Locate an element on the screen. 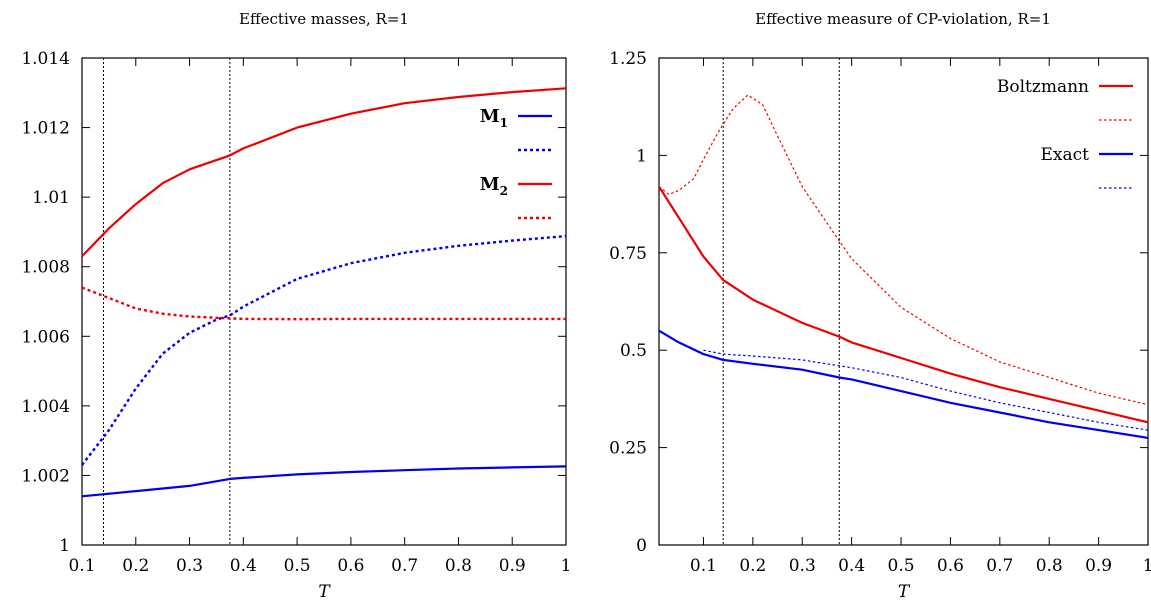 The height and width of the screenshot is (603, 1151). chart-title: Effective measure of CP-violation, R=1 is located at coordinates (903, 19).